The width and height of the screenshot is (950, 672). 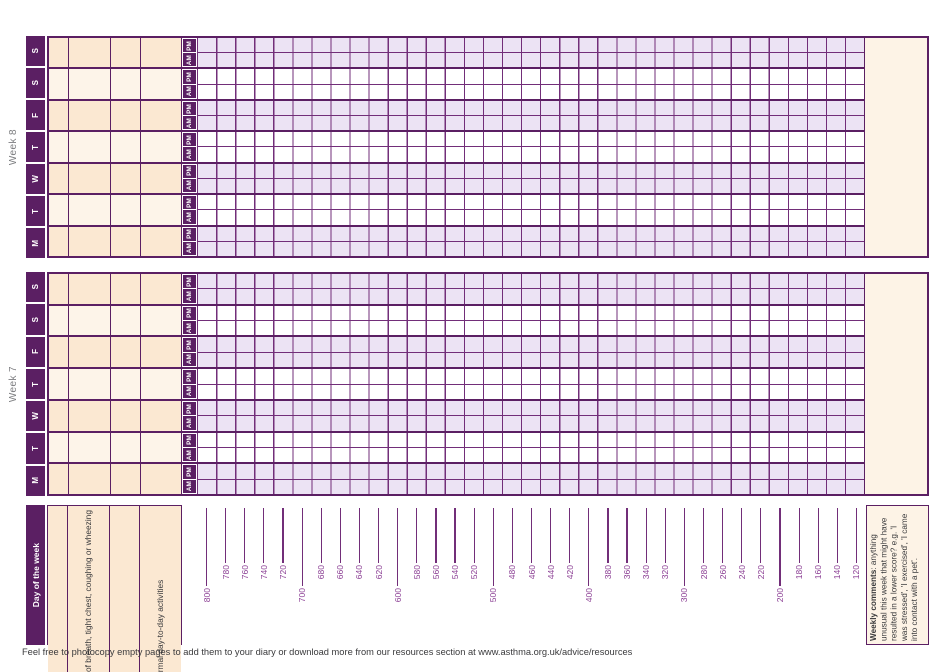 I want to click on scale-tick: 520, so click(x=474, y=543).